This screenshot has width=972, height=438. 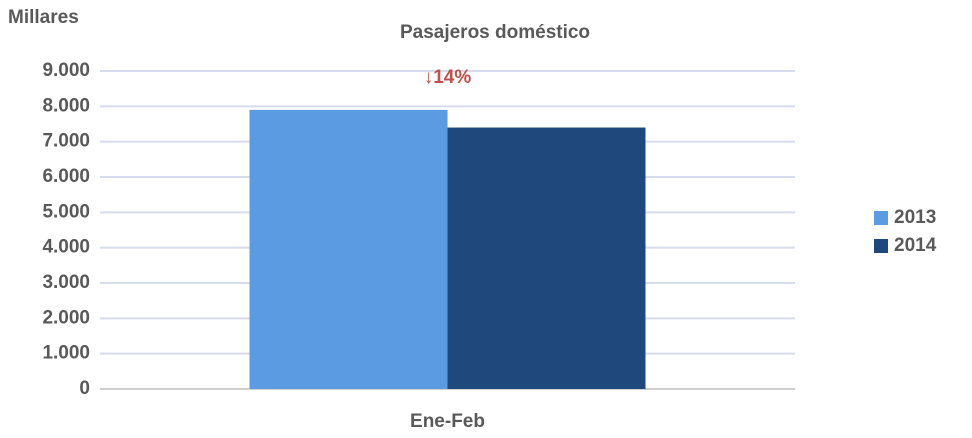 What do you see at coordinates (66, 317) in the screenshot?
I see `y-tick-label: 2.000` at bounding box center [66, 317].